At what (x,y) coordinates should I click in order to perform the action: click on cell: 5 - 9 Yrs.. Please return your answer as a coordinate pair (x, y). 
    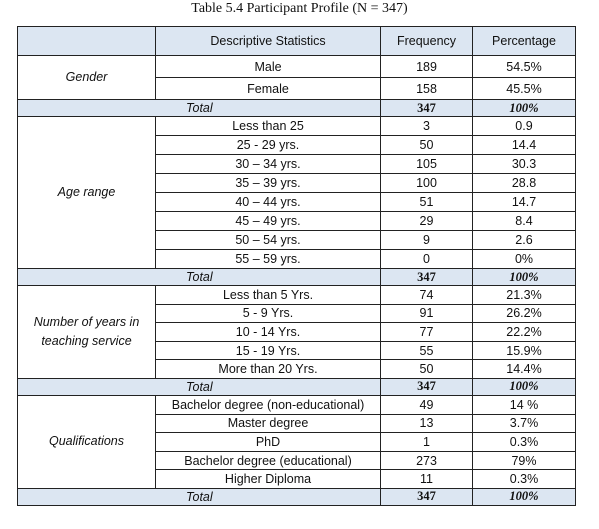
    Looking at the image, I should click on (268, 313).